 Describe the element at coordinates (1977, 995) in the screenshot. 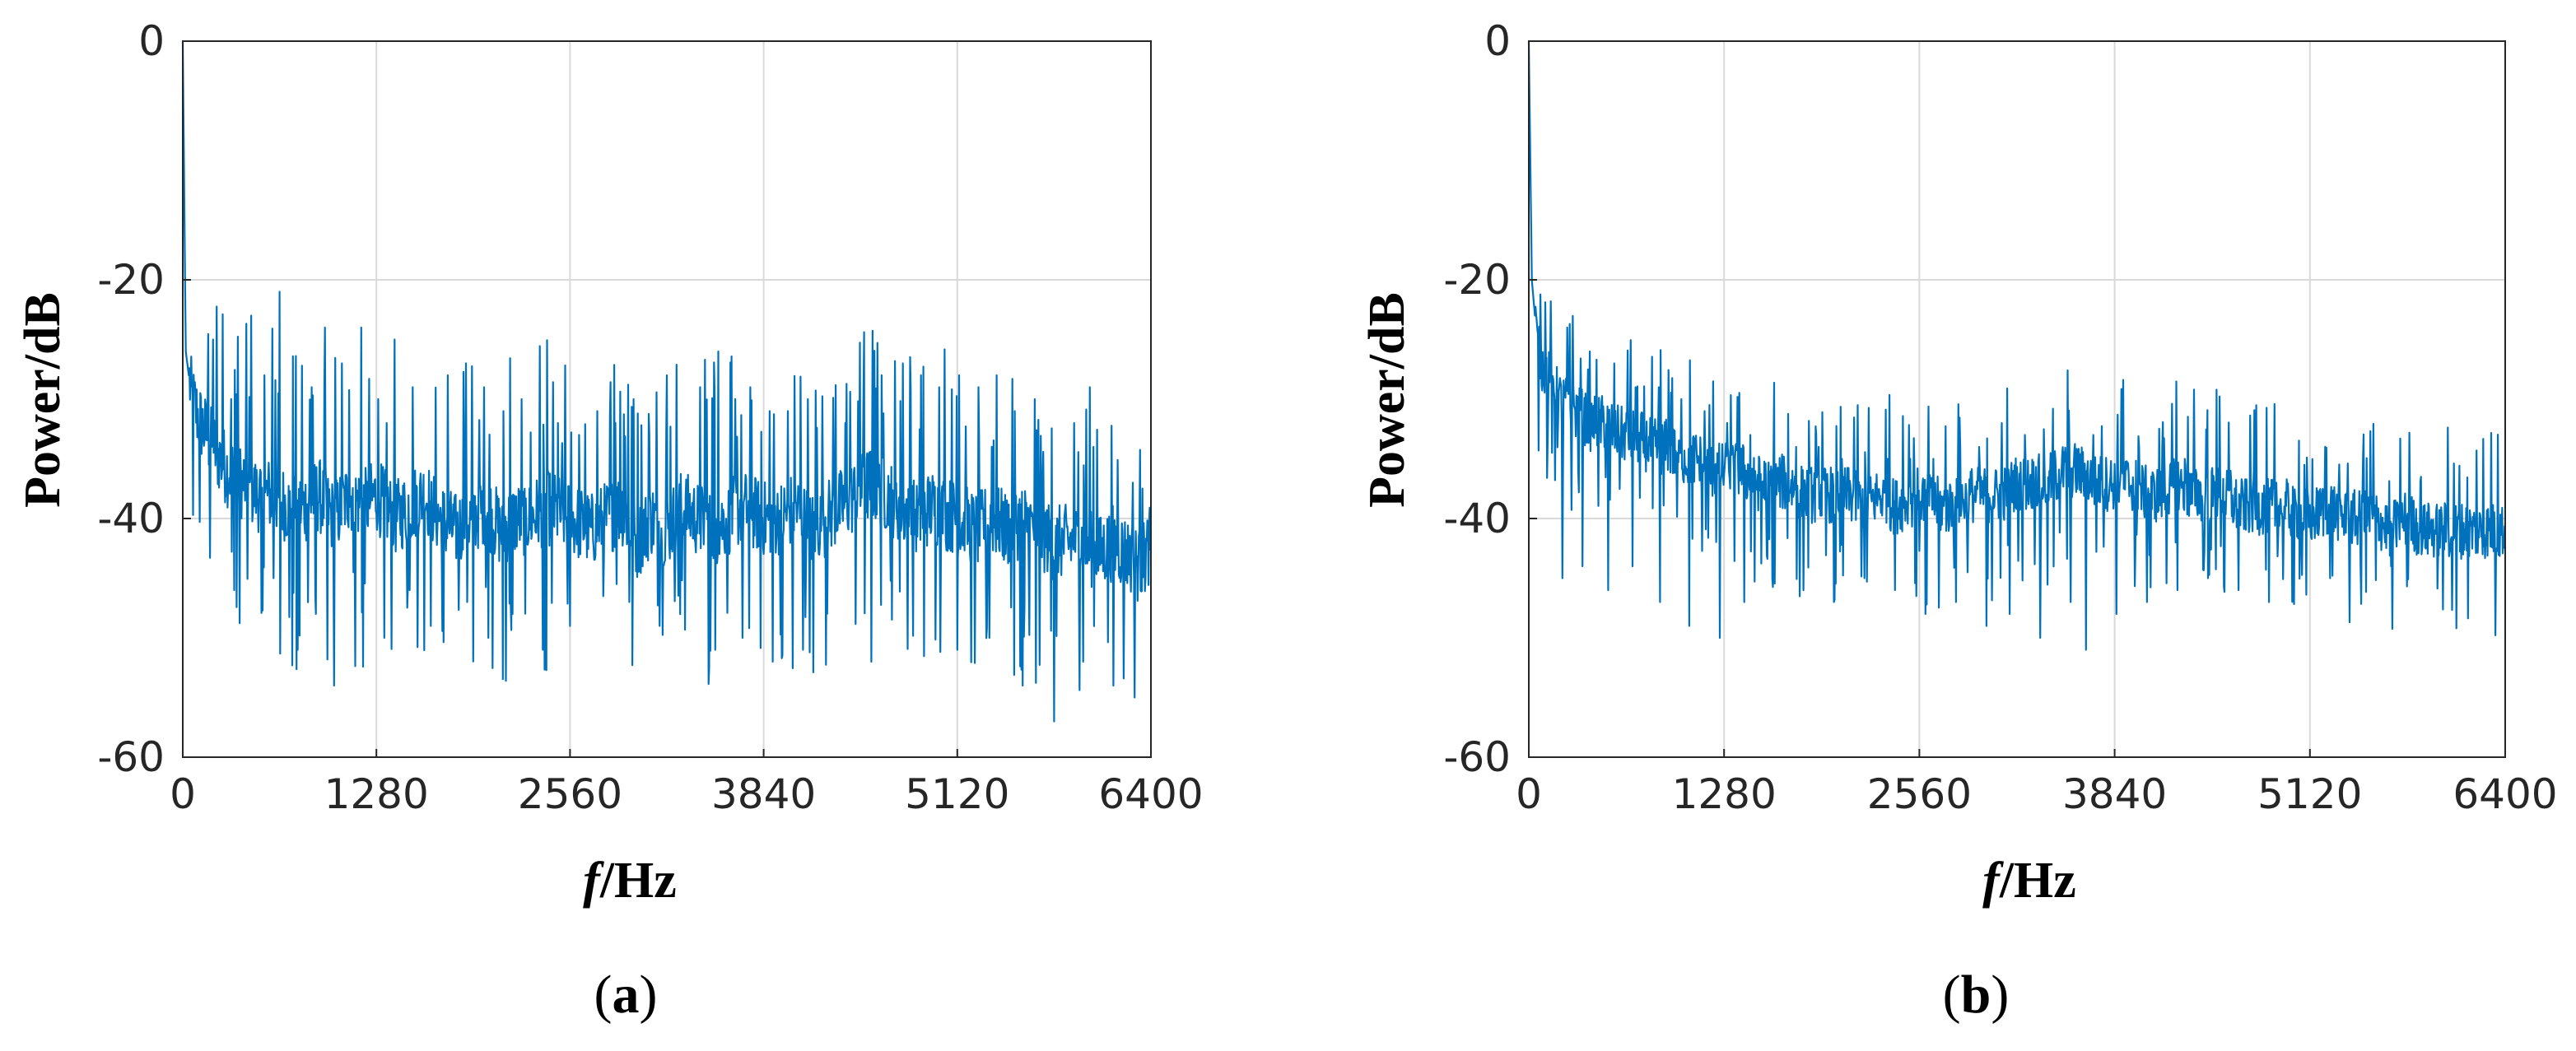

I see `panel-label: (b)` at that location.